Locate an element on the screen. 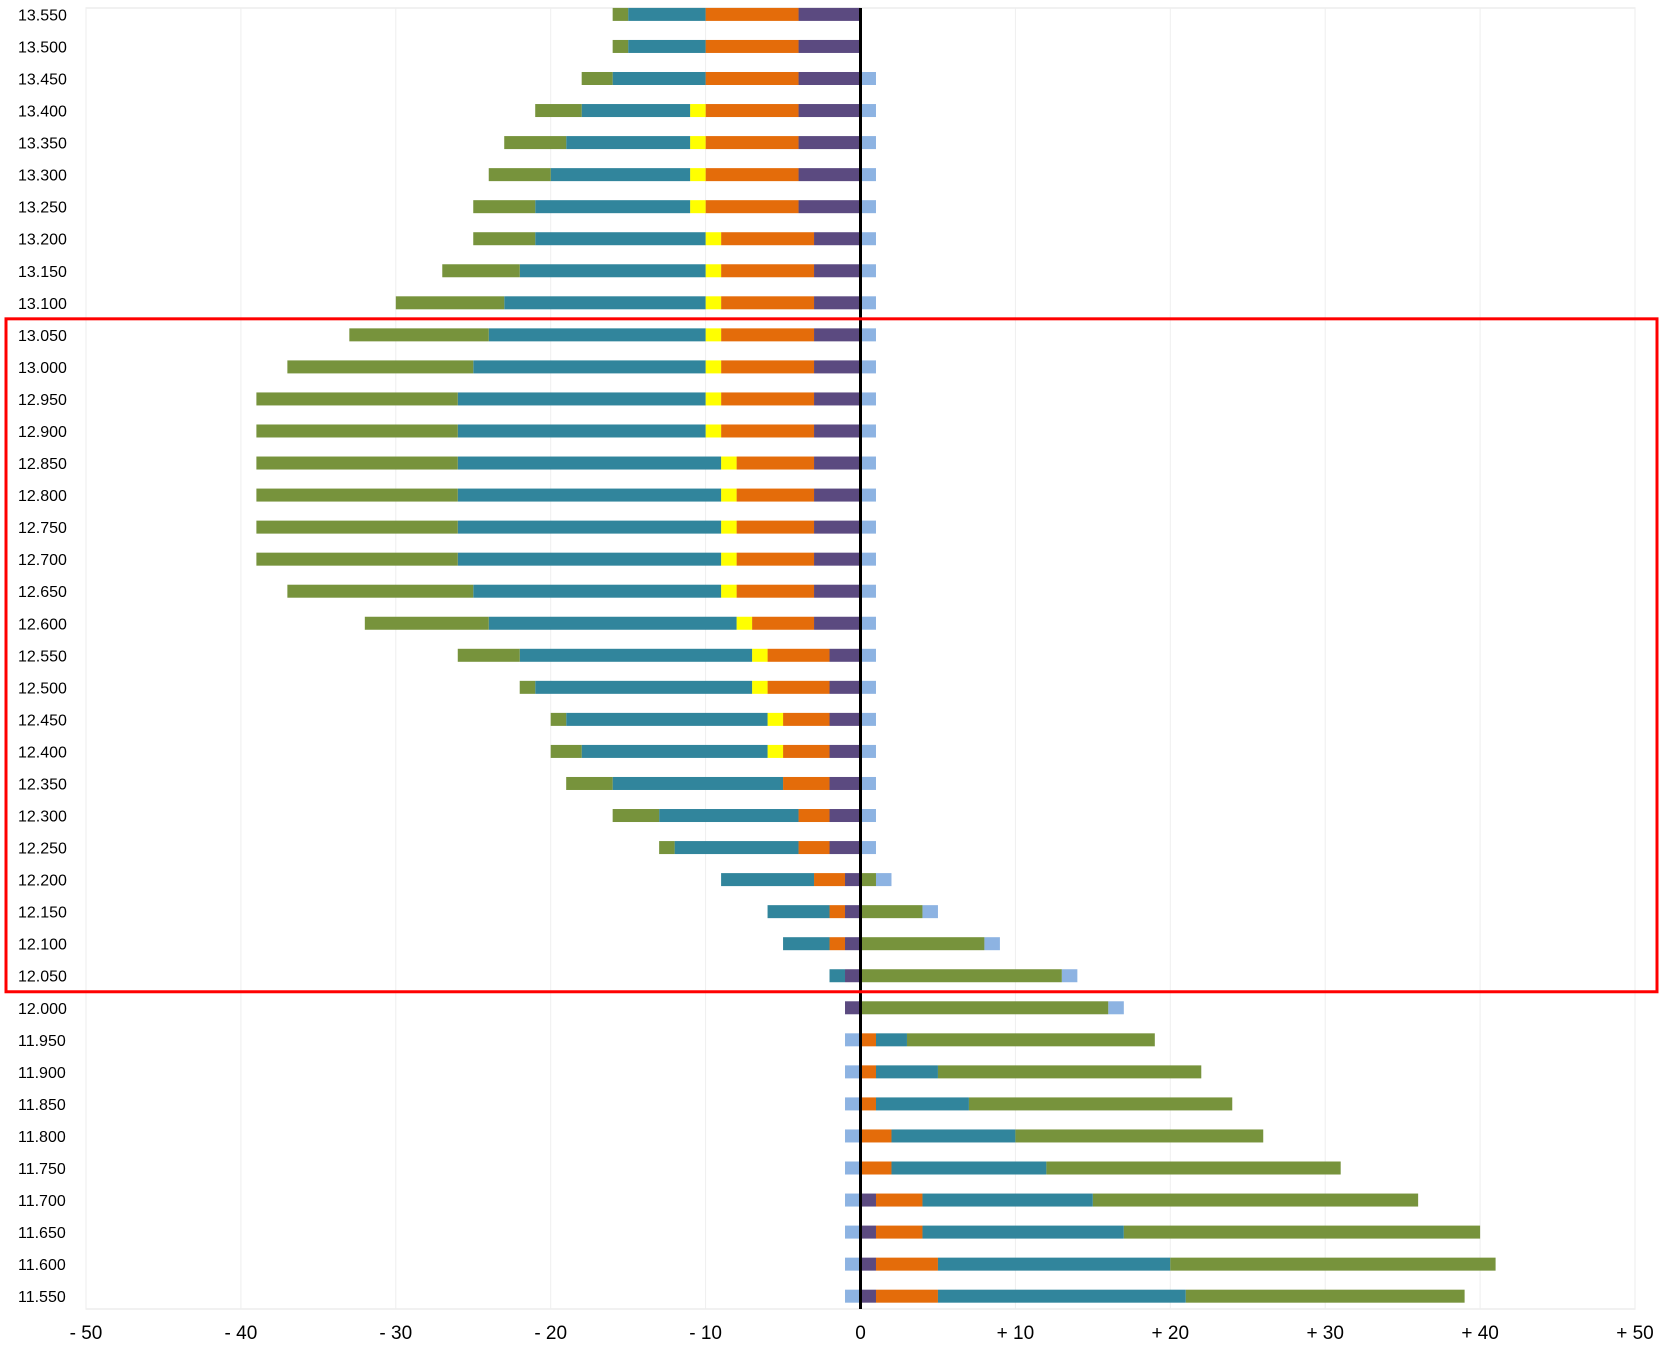 The width and height of the screenshot is (1659, 1346). y-tick-label: 12.150 is located at coordinates (42, 913).